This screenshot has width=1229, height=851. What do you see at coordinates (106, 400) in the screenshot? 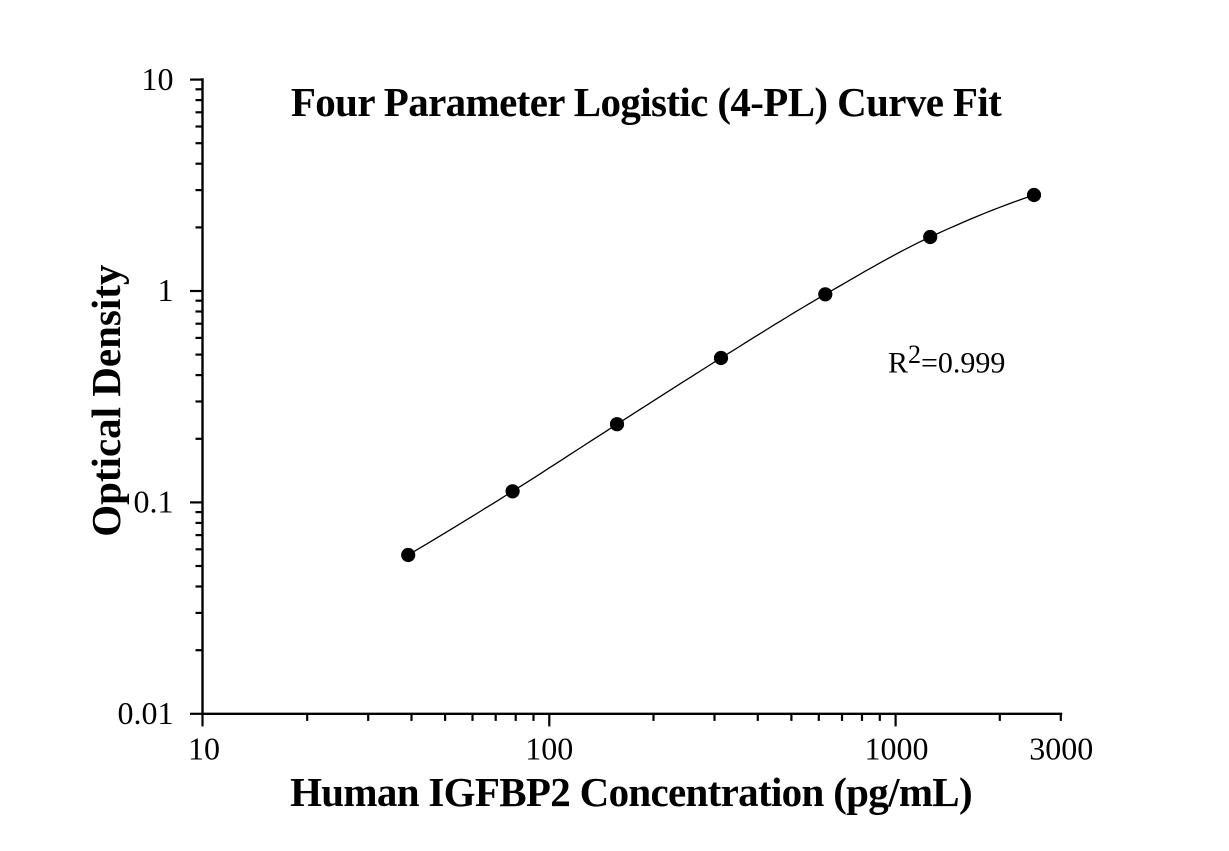
I see `svg-text: Optical Density` at bounding box center [106, 400].